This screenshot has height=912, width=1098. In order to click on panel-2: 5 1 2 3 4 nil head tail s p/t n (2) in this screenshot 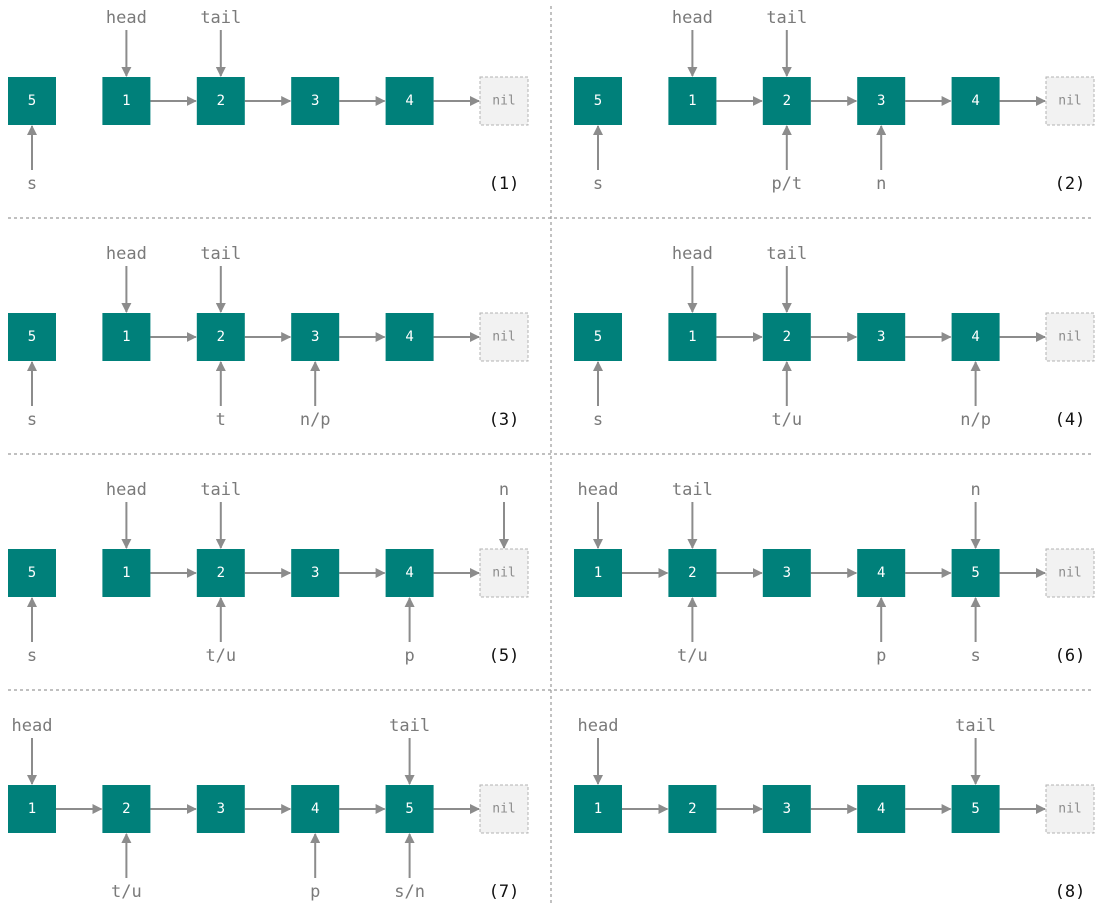, I will do `click(834, 101)`.